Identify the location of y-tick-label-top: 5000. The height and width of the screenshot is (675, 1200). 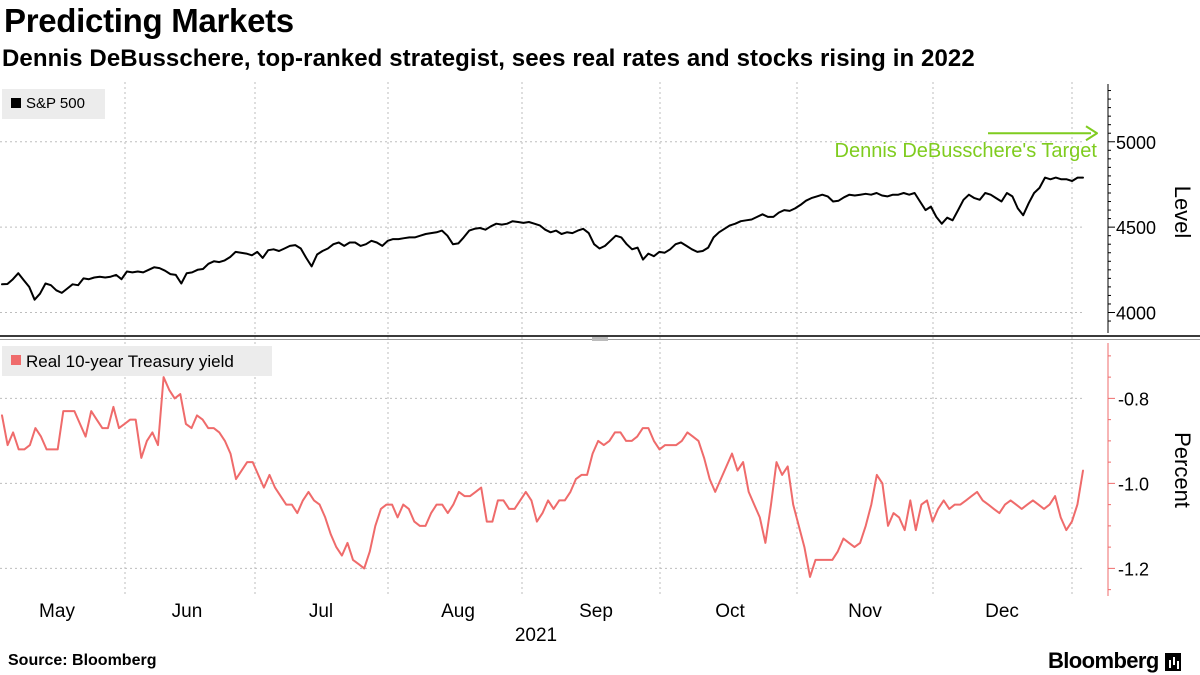
(1136, 143).